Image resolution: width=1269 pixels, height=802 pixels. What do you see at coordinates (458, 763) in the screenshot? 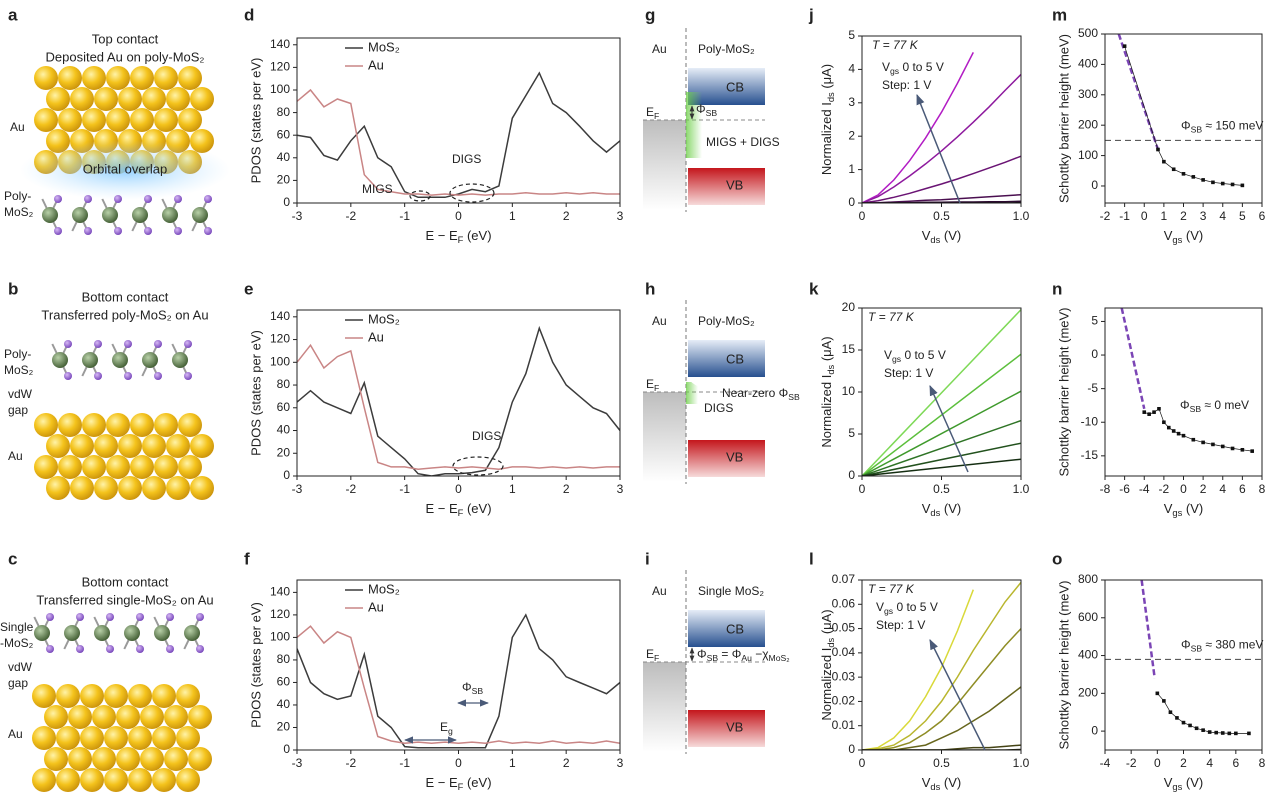
I see `x-tick-label: 0` at bounding box center [458, 763].